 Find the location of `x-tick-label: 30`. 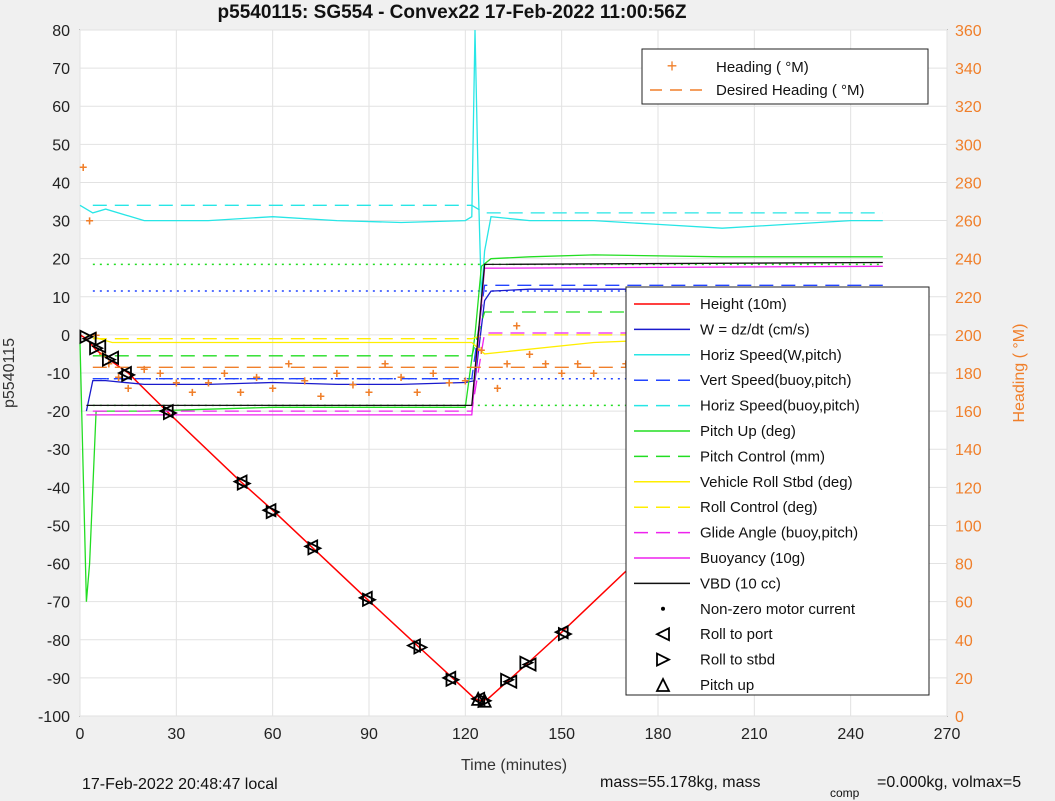

x-tick-label: 30 is located at coordinates (176, 734).